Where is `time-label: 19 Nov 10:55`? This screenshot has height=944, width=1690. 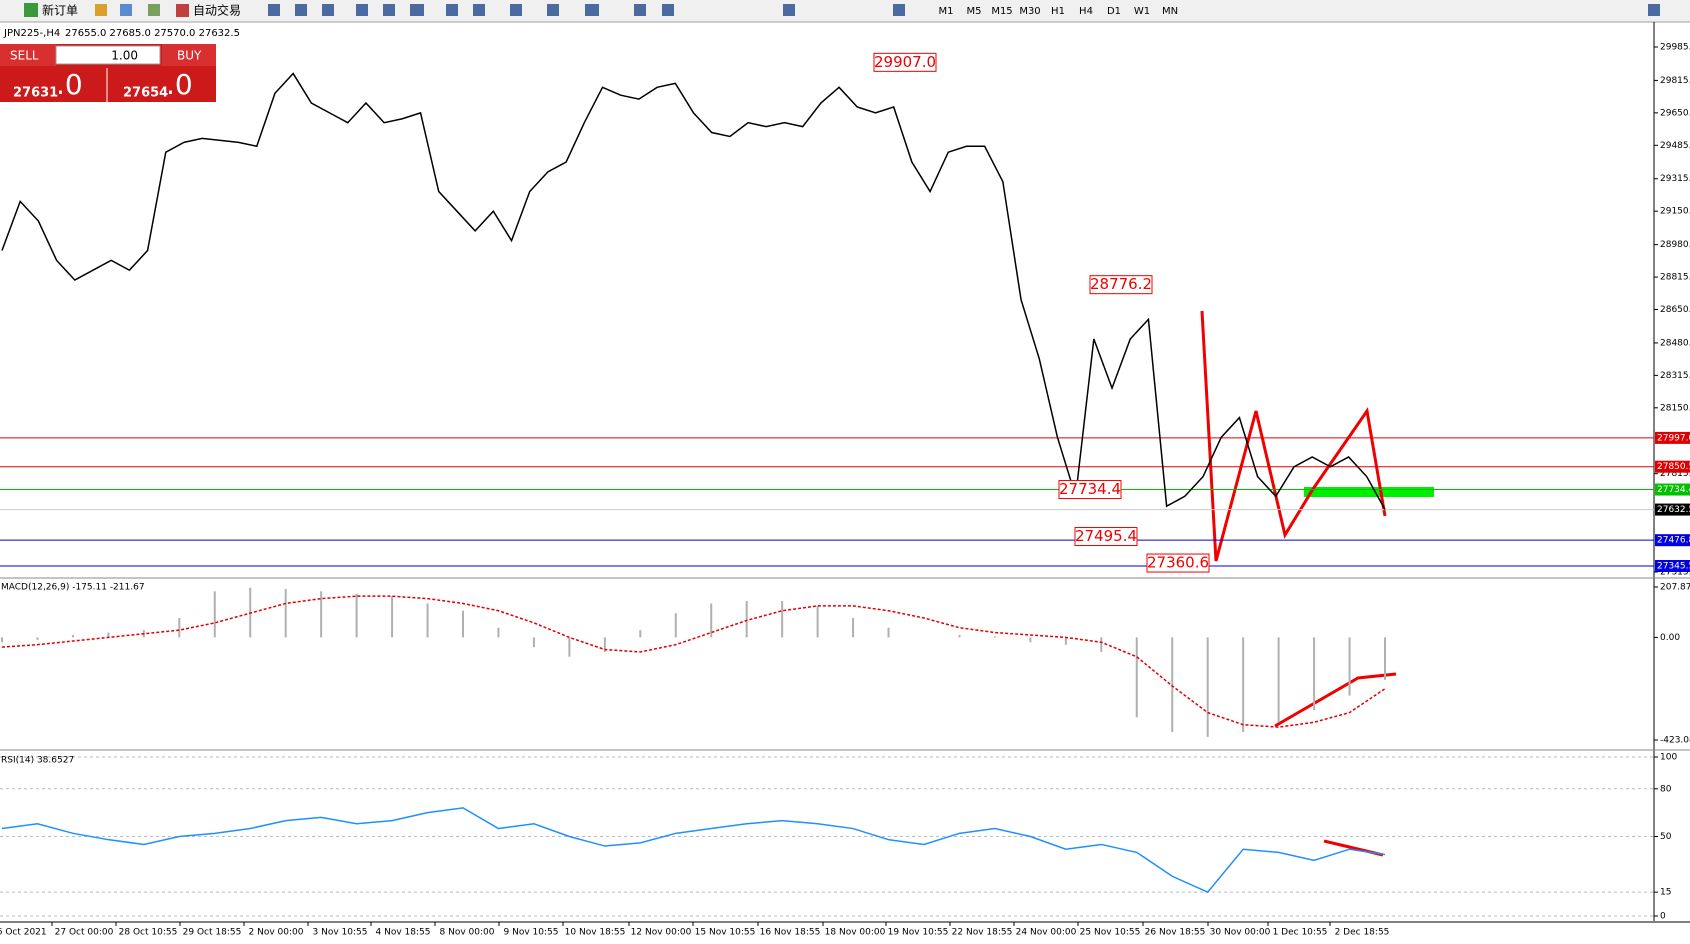
time-label: 19 Nov 10:55 is located at coordinates (918, 933).